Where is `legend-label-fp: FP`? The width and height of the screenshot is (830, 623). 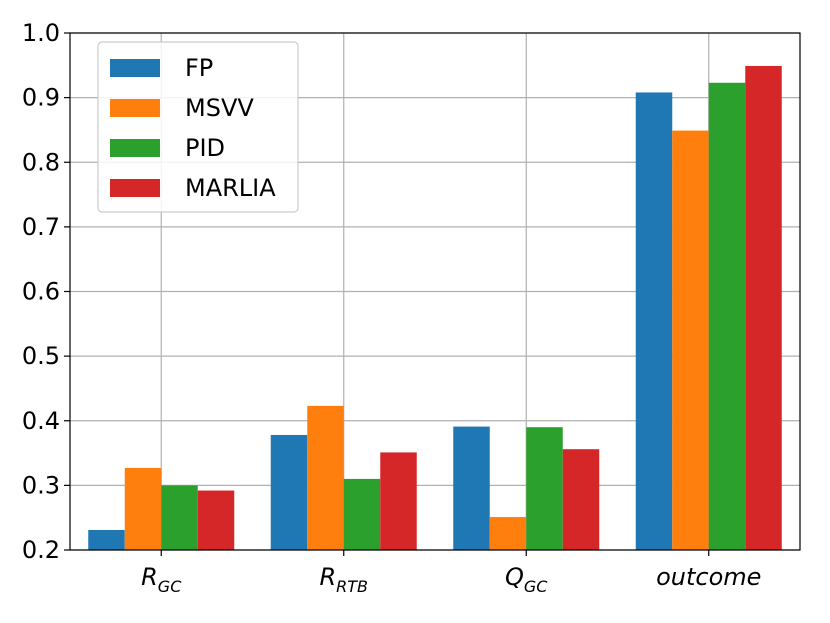 legend-label-fp: FP is located at coordinates (199, 68).